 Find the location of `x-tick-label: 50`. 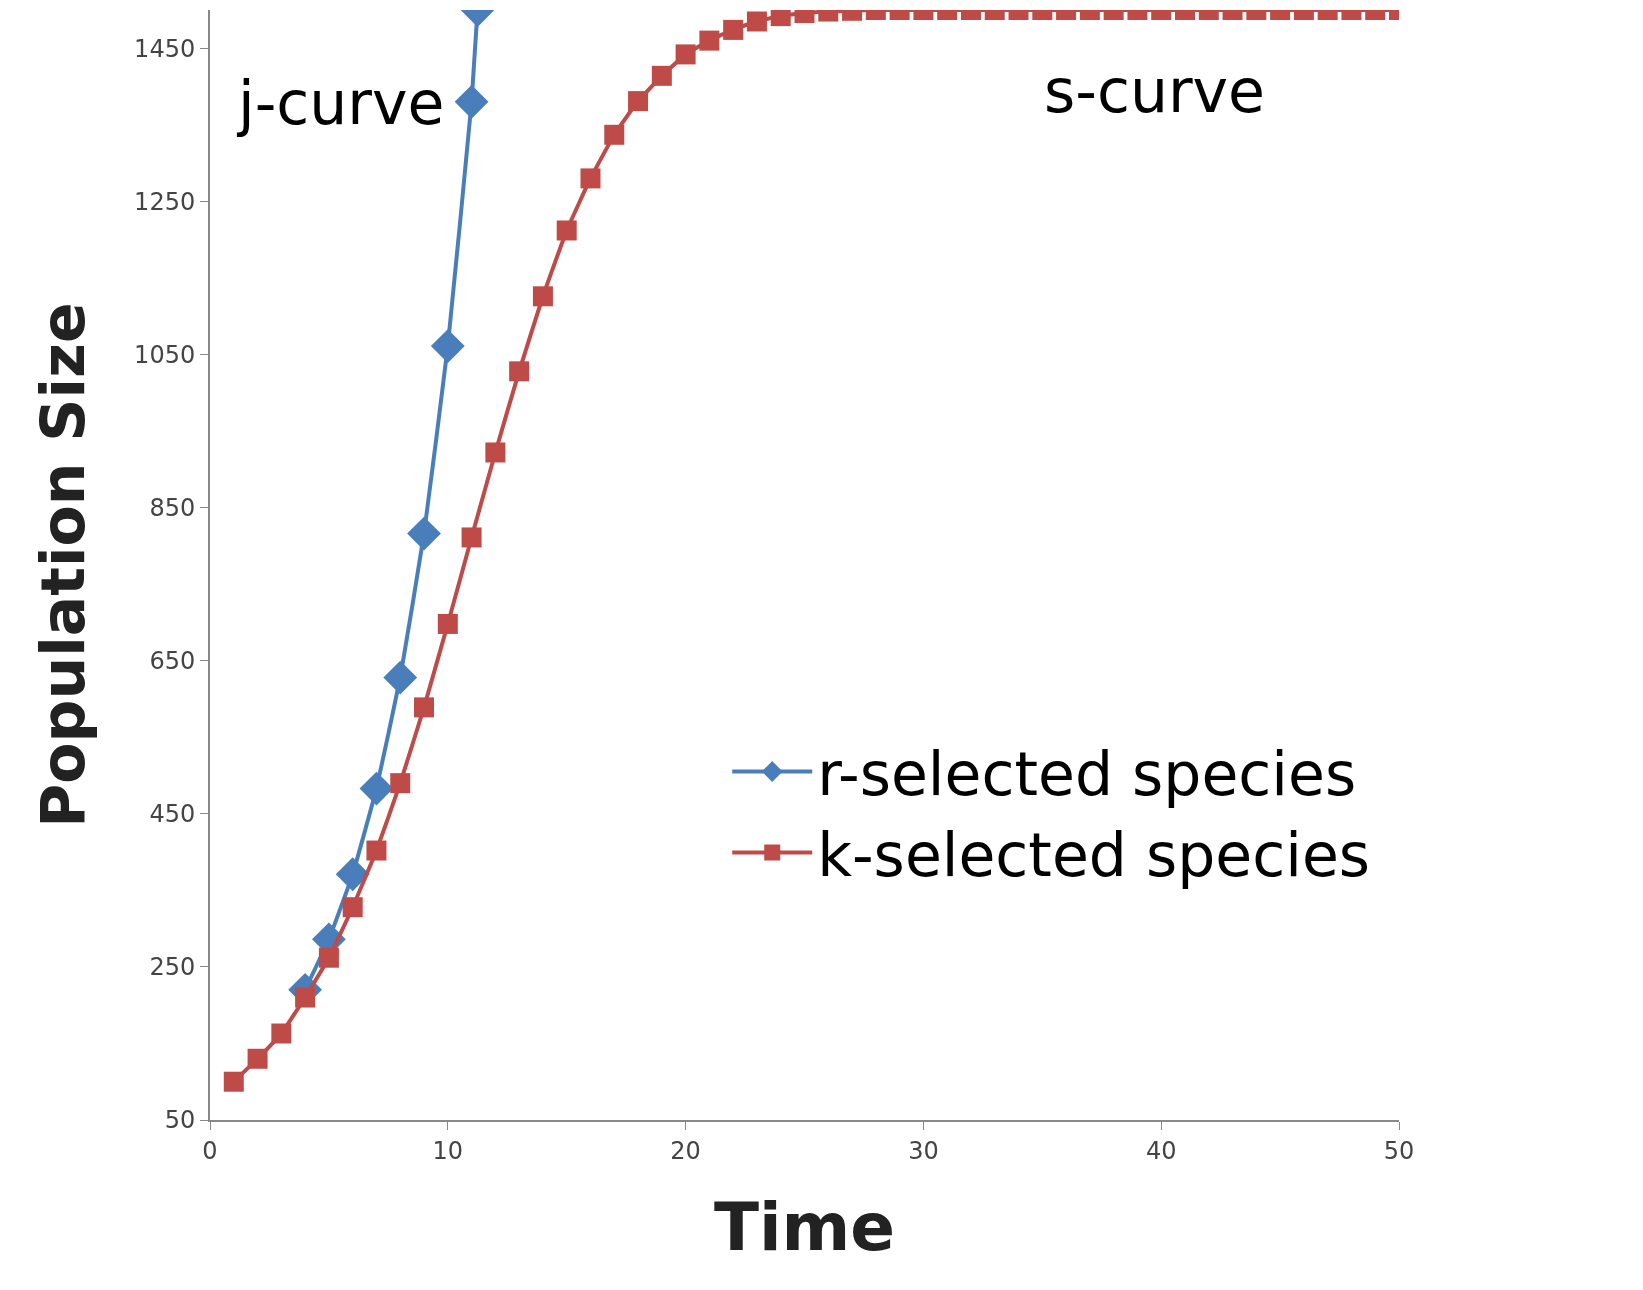

x-tick-label: 50 is located at coordinates (1399, 1150).